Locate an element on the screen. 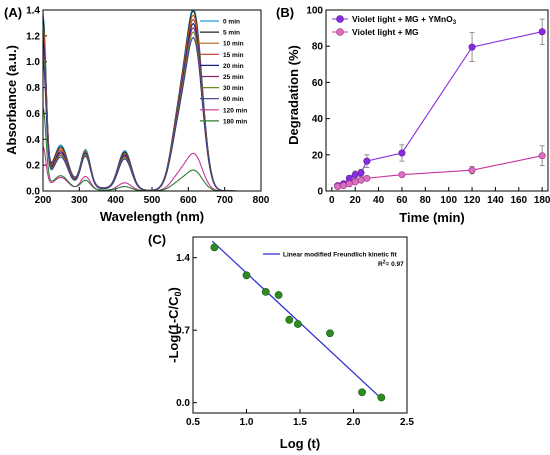  panel-b-xtick-label: 160 is located at coordinates (518, 200).